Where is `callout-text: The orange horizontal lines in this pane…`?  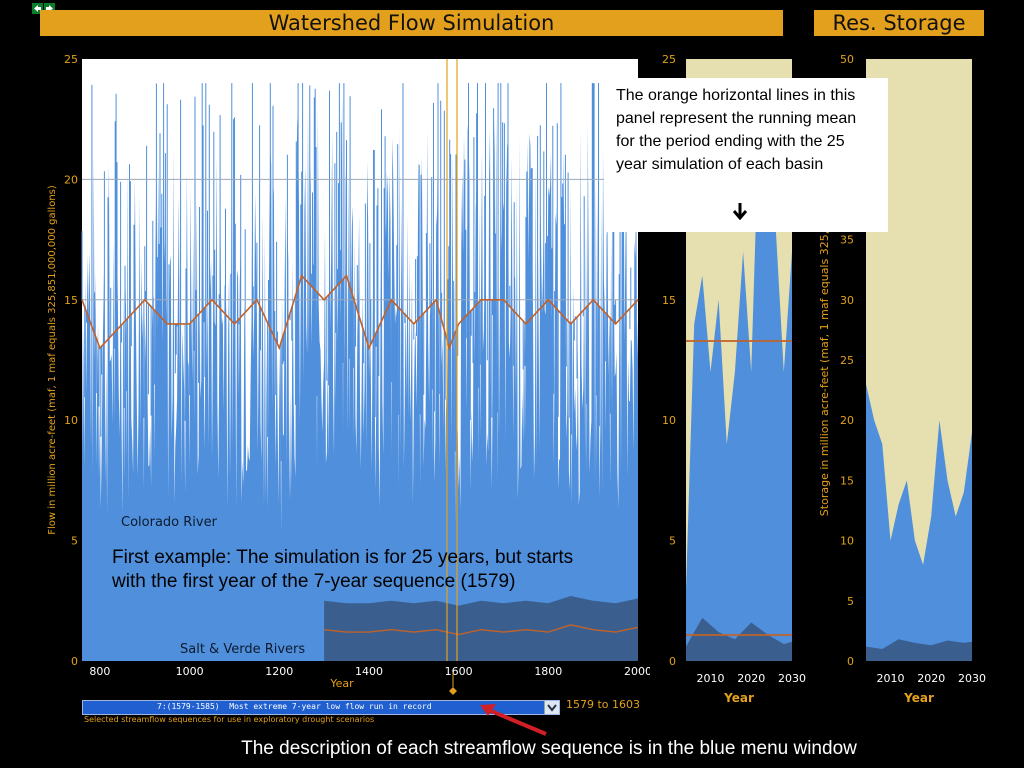
callout-text: The orange horizontal lines in this pane… is located at coordinates (736, 130).